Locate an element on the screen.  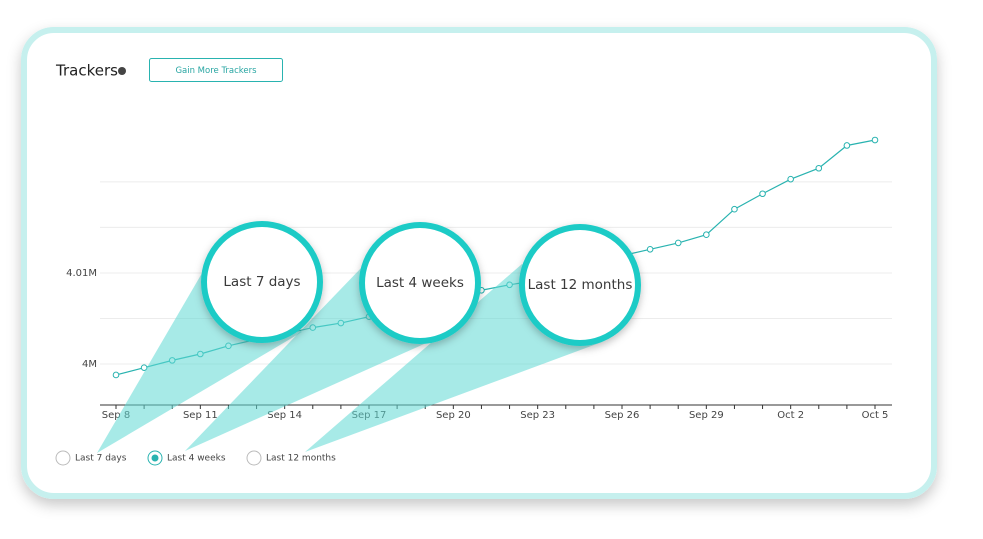
radio-label: Last 4 weeks is located at coordinates (196, 459).